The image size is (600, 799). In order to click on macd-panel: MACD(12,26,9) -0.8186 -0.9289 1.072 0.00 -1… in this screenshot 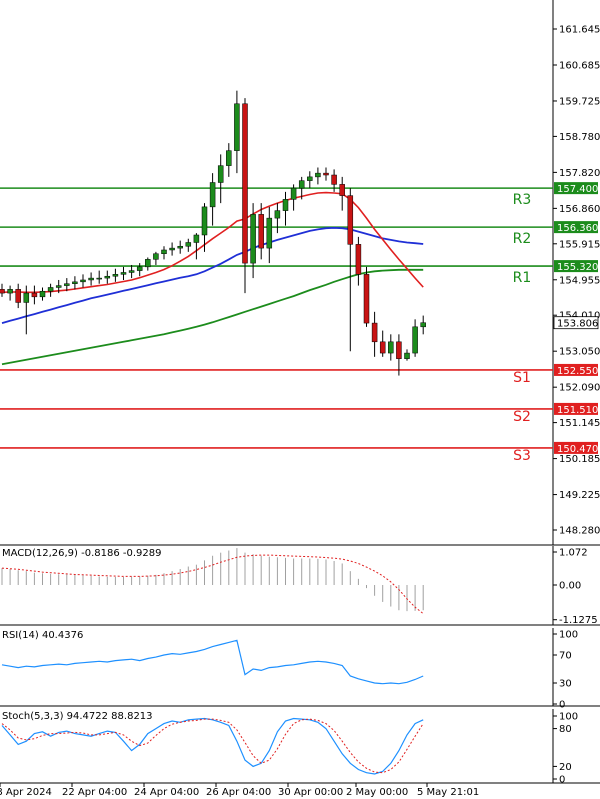, I will do `click(299, 587)`.